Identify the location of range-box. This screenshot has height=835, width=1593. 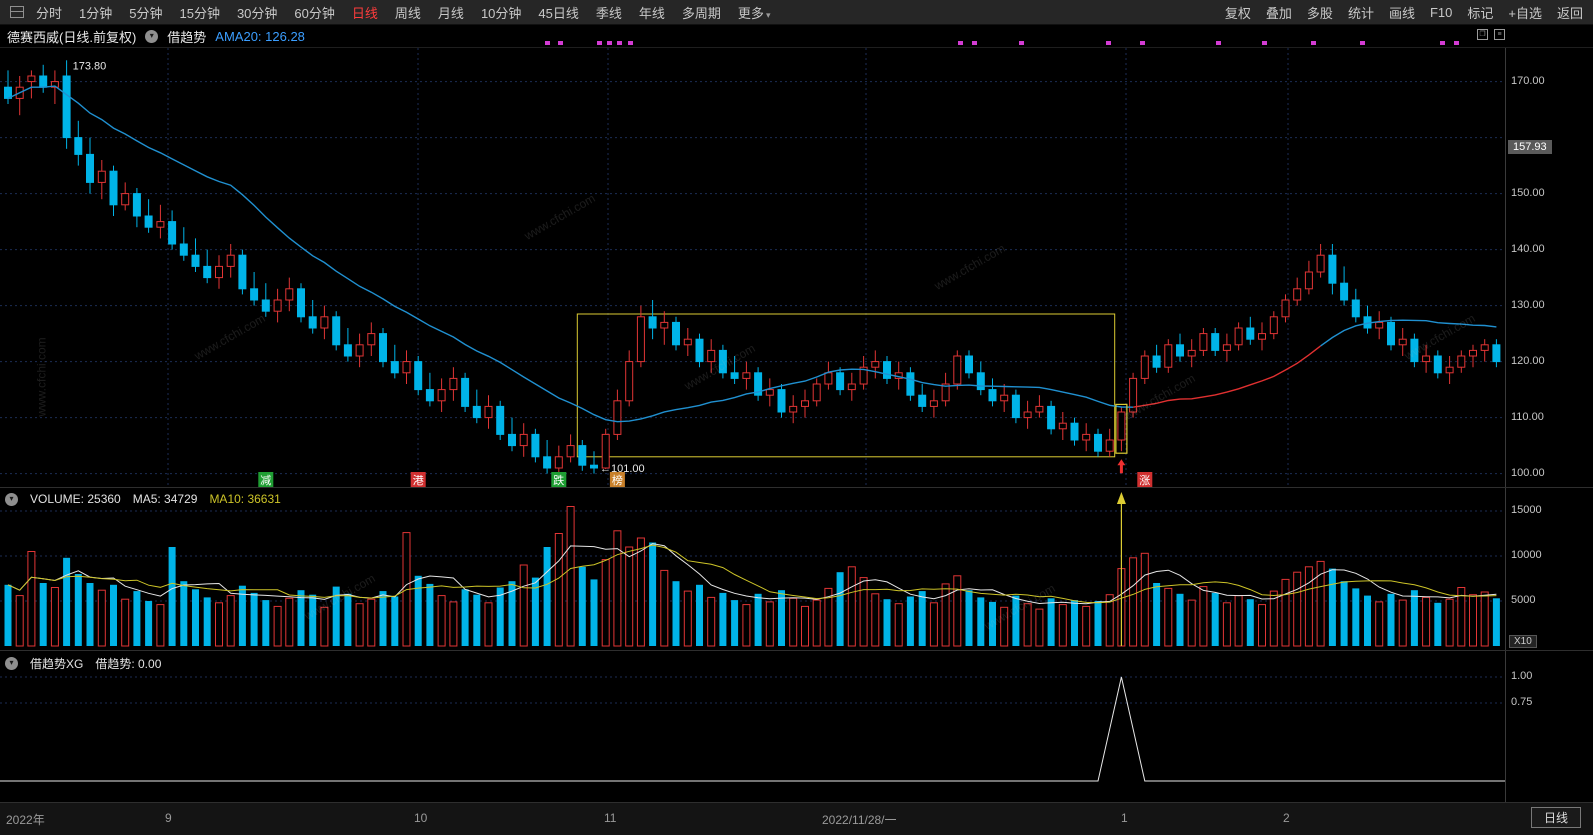
(846, 385).